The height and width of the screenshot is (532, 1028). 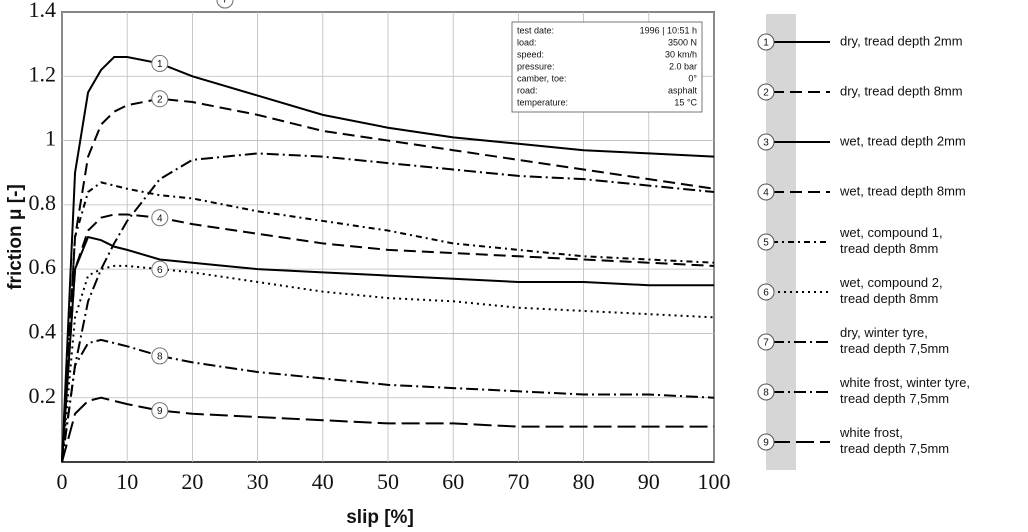 I want to click on x-tick-label: 30, so click(x=258, y=481).